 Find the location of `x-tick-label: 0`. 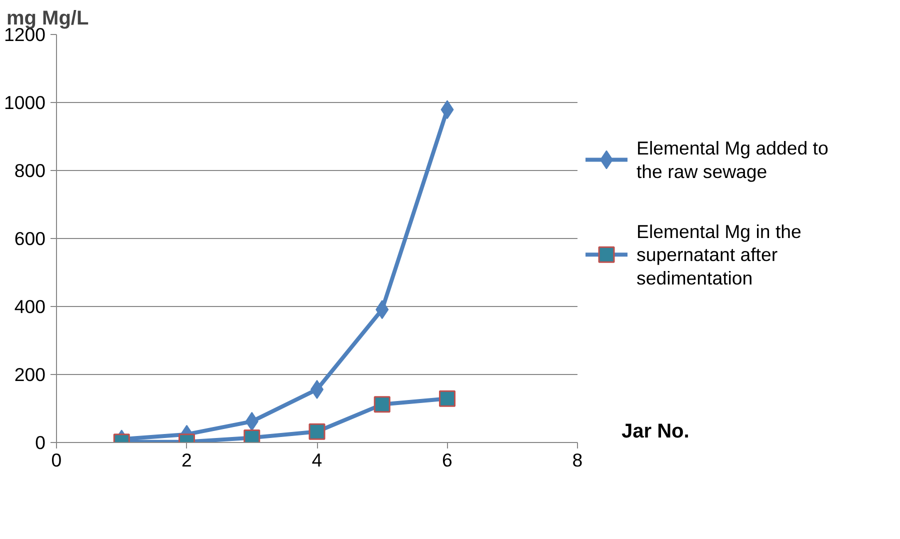

x-tick-label: 0 is located at coordinates (56, 460).